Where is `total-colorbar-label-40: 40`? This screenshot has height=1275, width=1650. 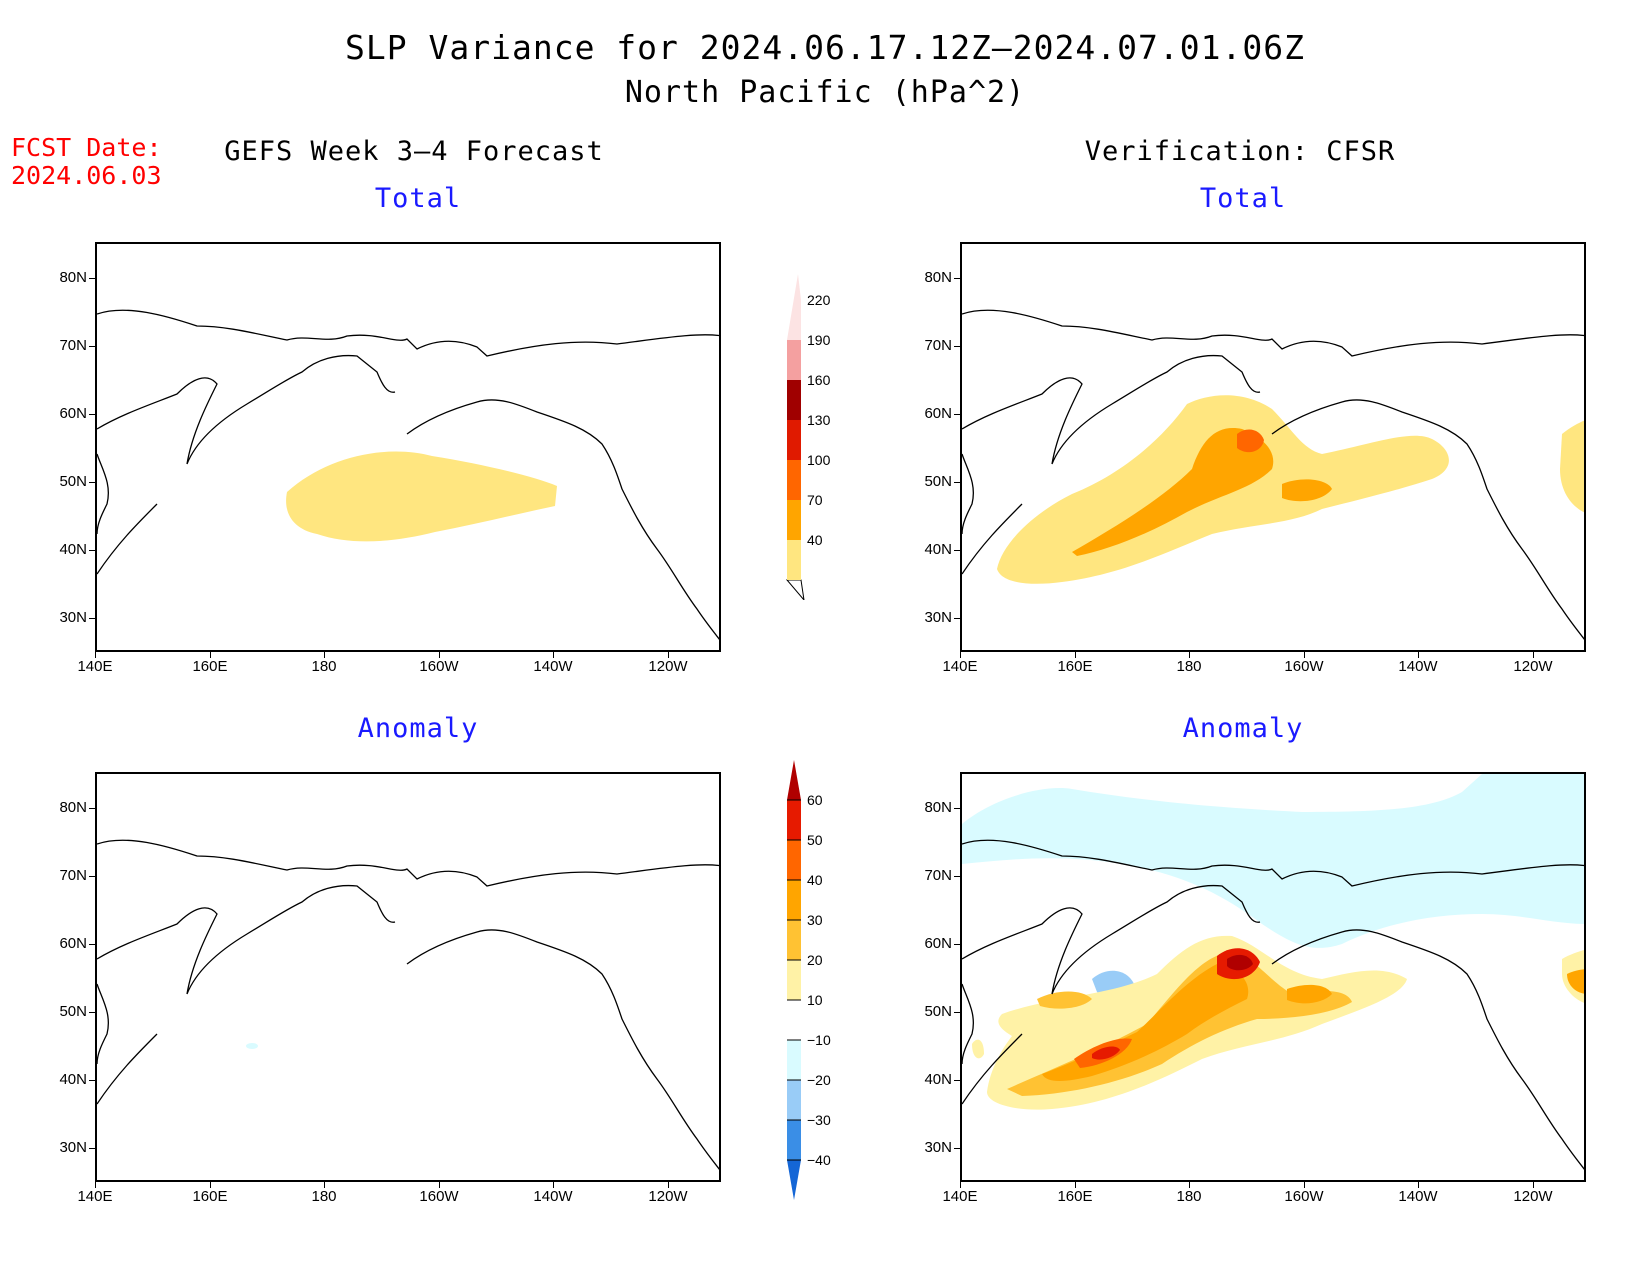
total-colorbar-label-40: 40 is located at coordinates (815, 540).